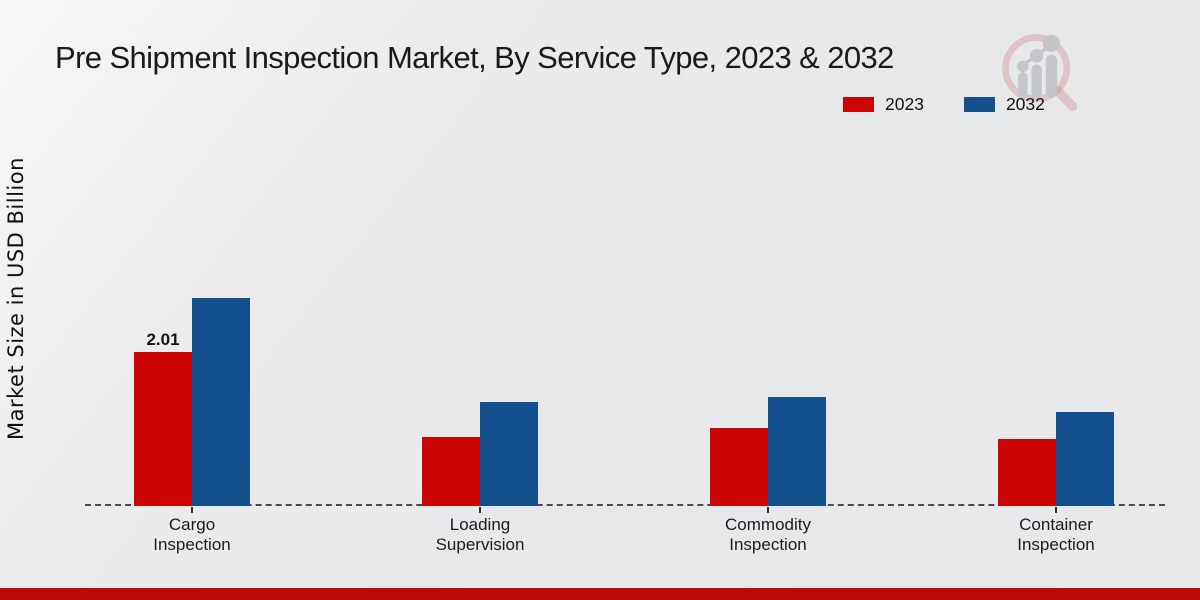 Image resolution: width=1200 pixels, height=600 pixels. Describe the element at coordinates (1027, 472) in the screenshot. I see `bar-2023-container-inspection` at that location.